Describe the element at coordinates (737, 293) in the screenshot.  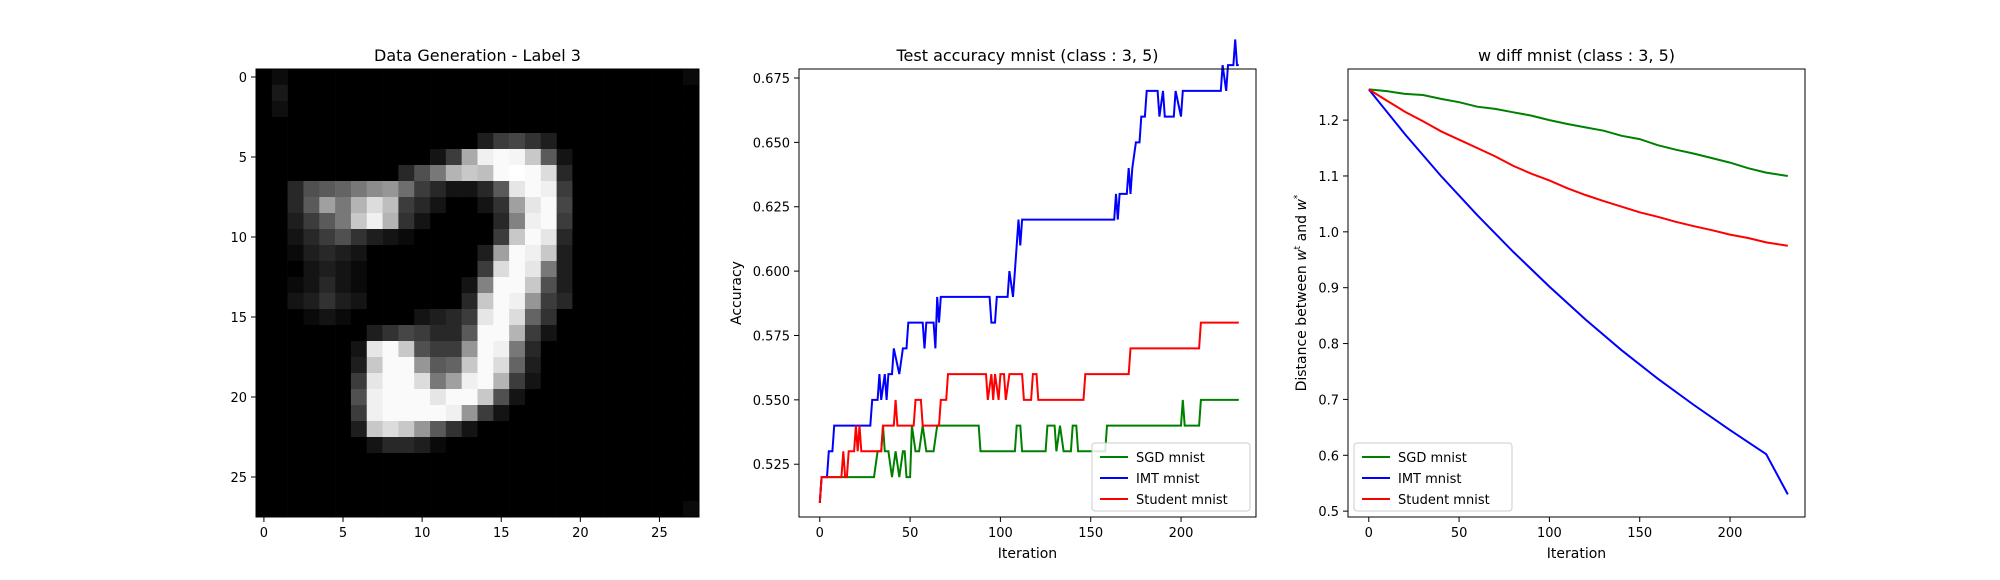
I see `accuracy-ylabel: Accuracy` at that location.